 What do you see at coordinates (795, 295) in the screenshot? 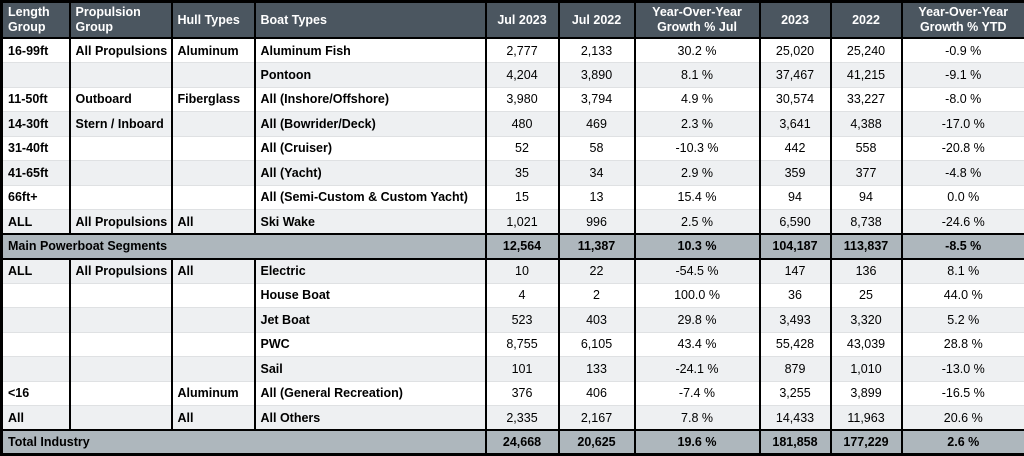
I see `value-cell: 36` at bounding box center [795, 295].